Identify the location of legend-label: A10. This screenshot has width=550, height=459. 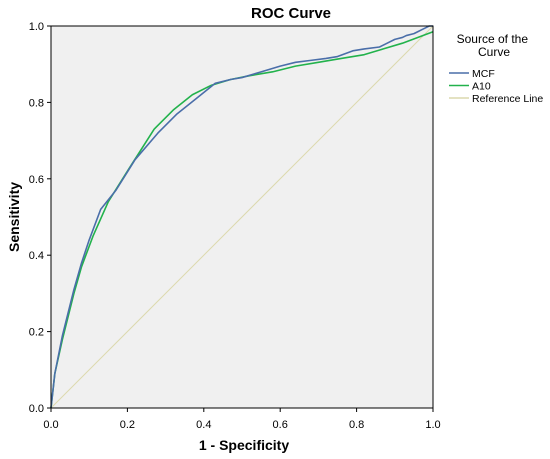
(481, 87).